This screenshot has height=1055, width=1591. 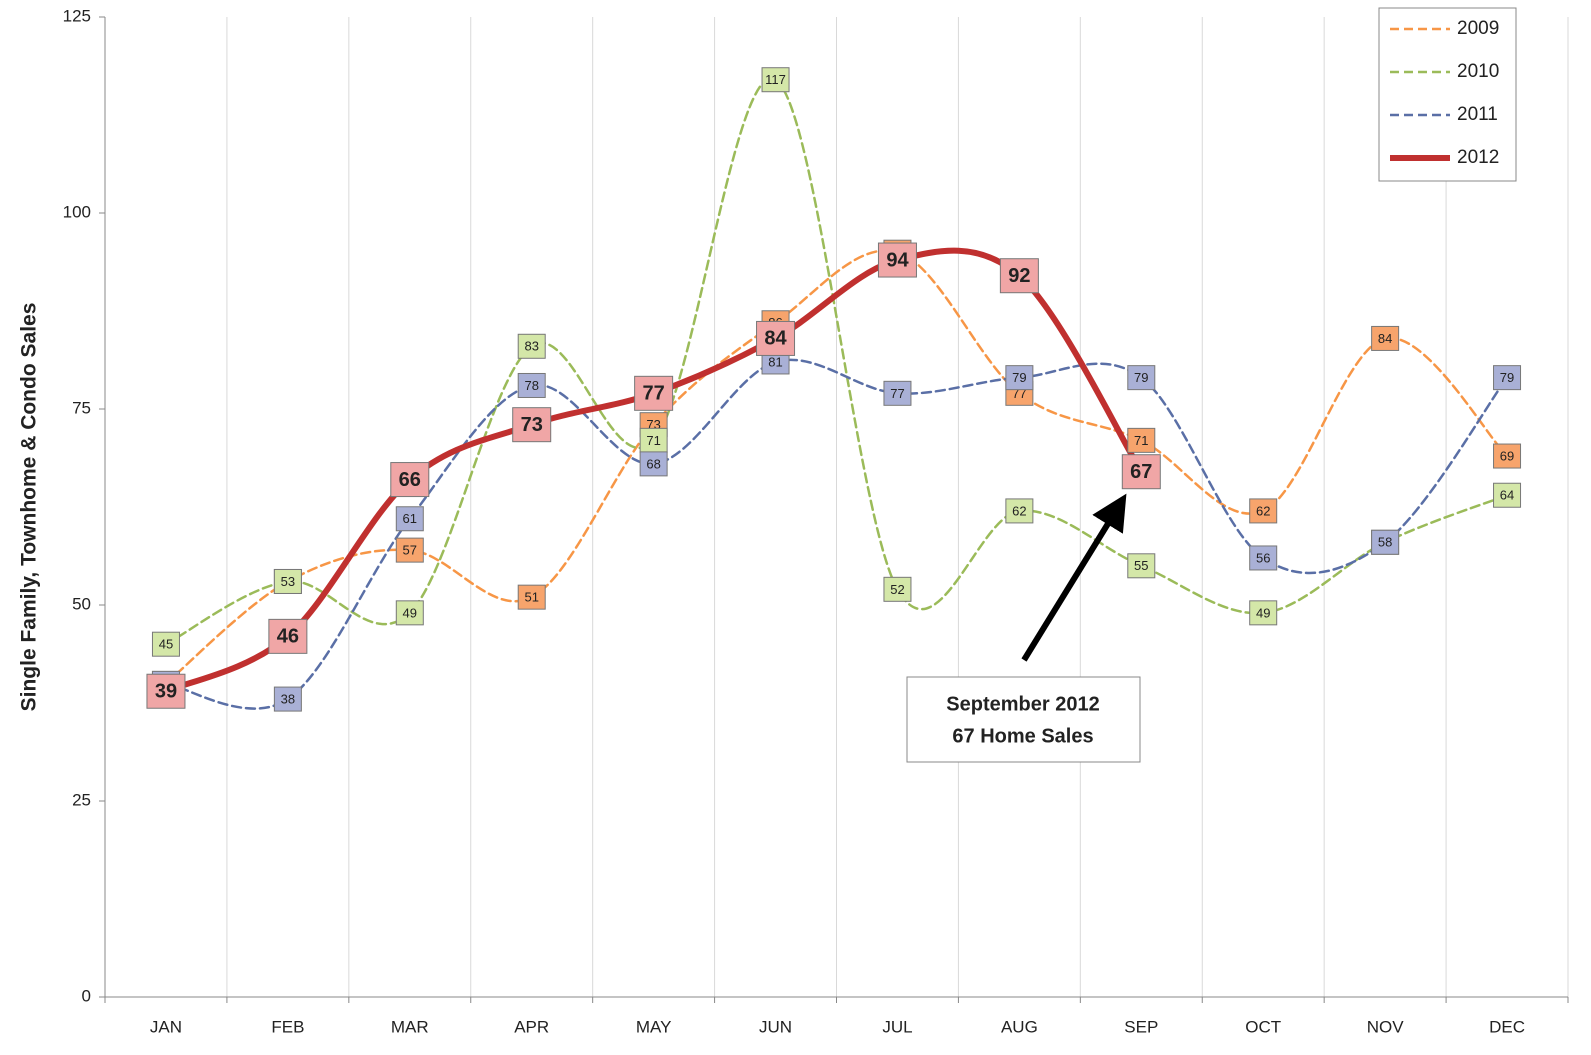 I want to click on data-label: 78, so click(x=531, y=385).